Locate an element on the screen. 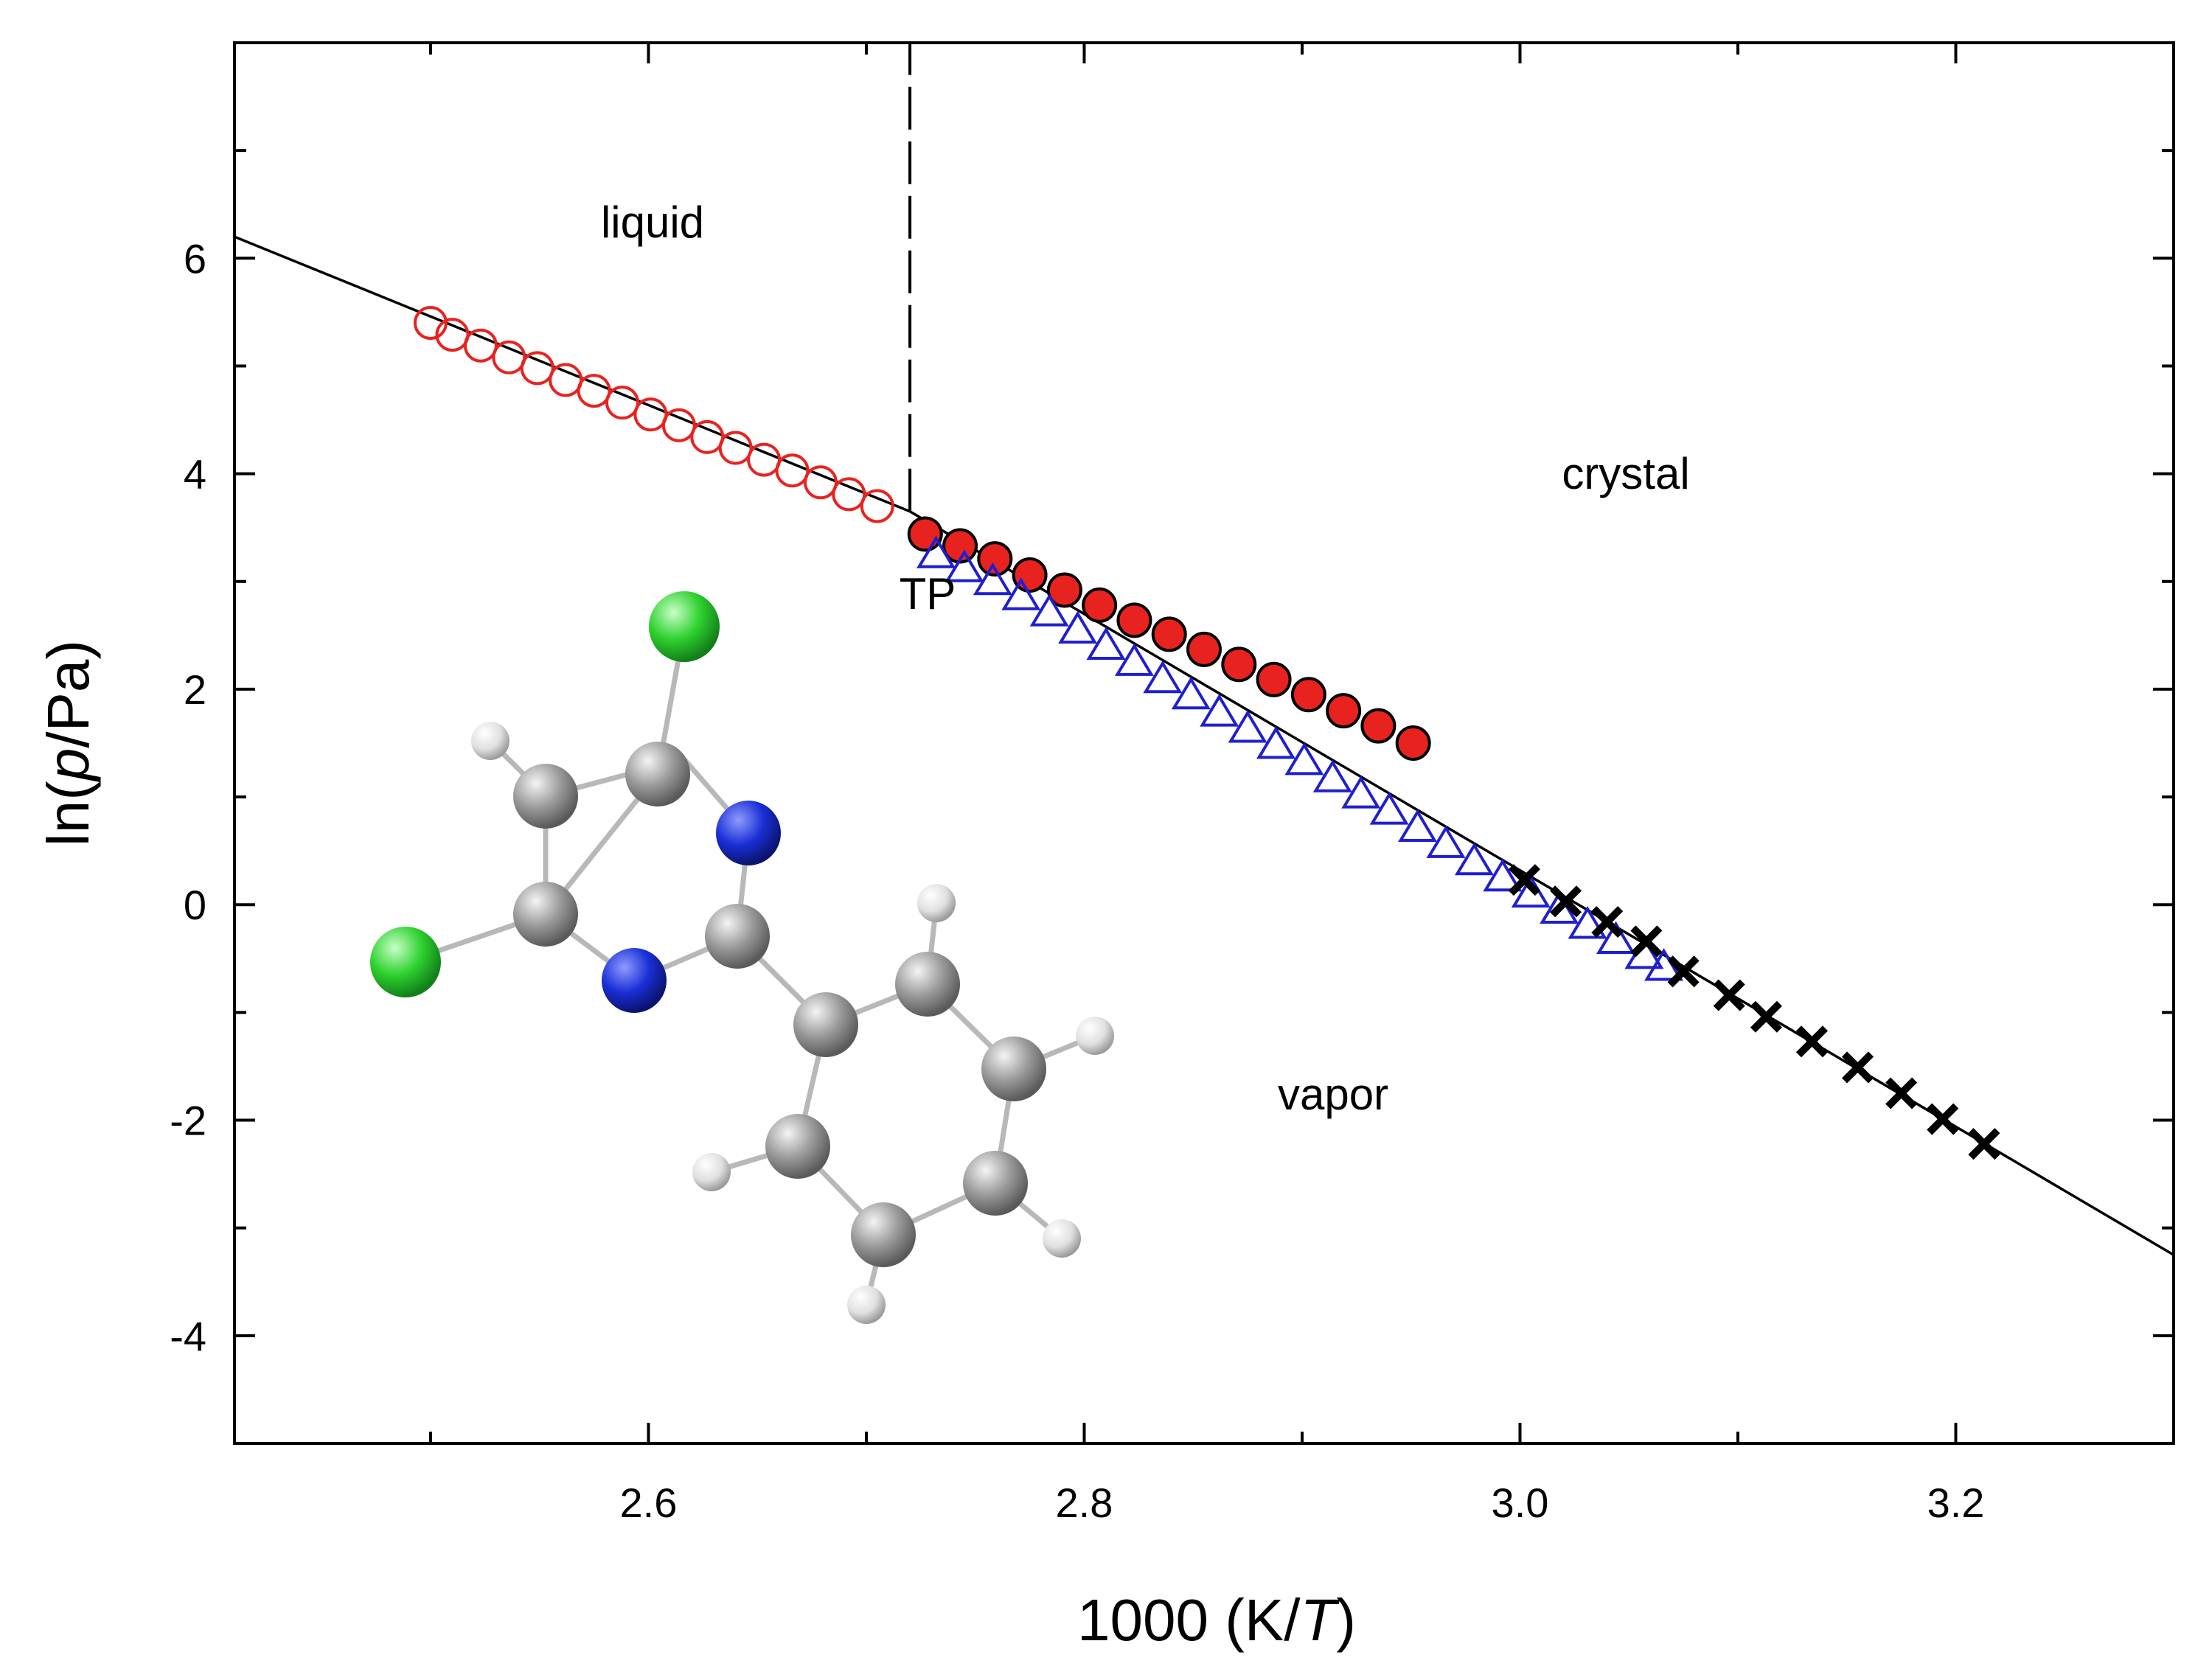 The width and height of the screenshot is (2212, 1669). annotation-crystal: crystal is located at coordinates (1625, 473).